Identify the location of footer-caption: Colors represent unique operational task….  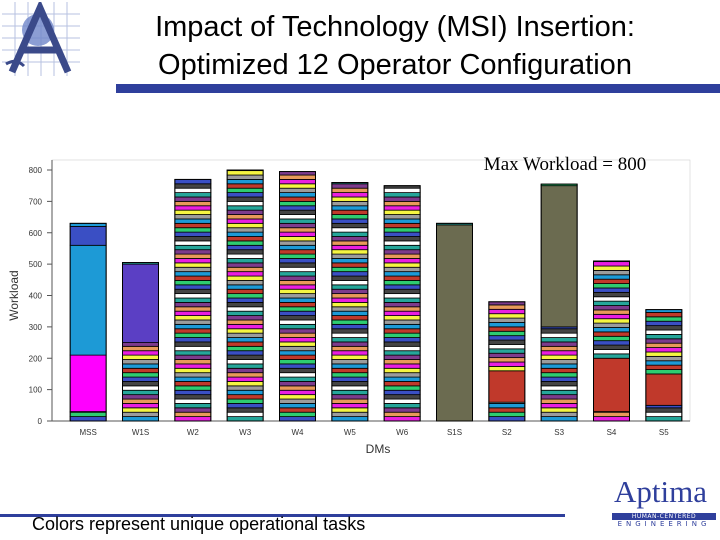
(199, 524).